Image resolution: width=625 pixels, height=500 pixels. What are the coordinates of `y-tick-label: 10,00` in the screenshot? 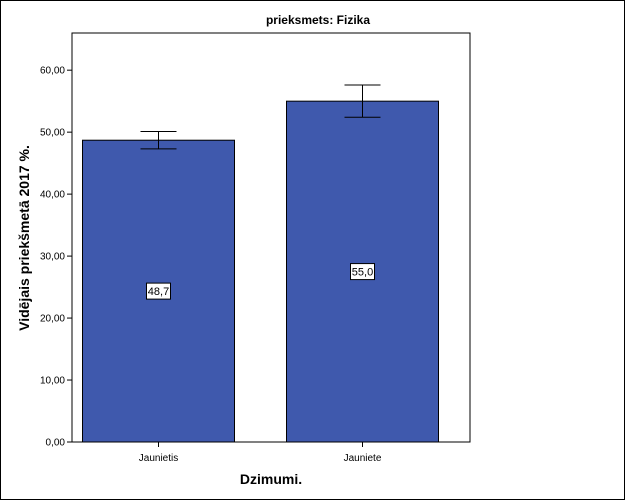 It's located at (52, 381).